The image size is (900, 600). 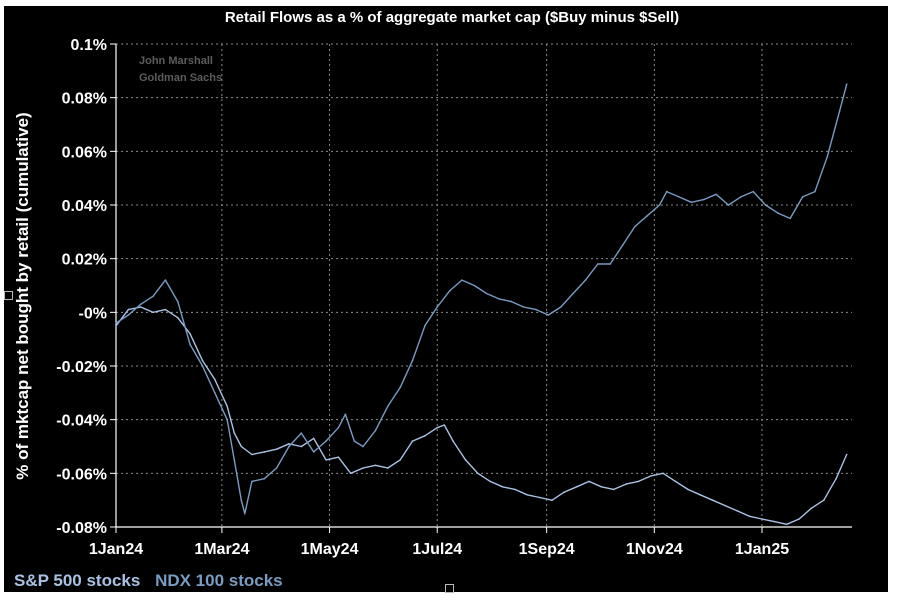 What do you see at coordinates (116, 549) in the screenshot?
I see `x-tick-label: 1Jan24` at bounding box center [116, 549].